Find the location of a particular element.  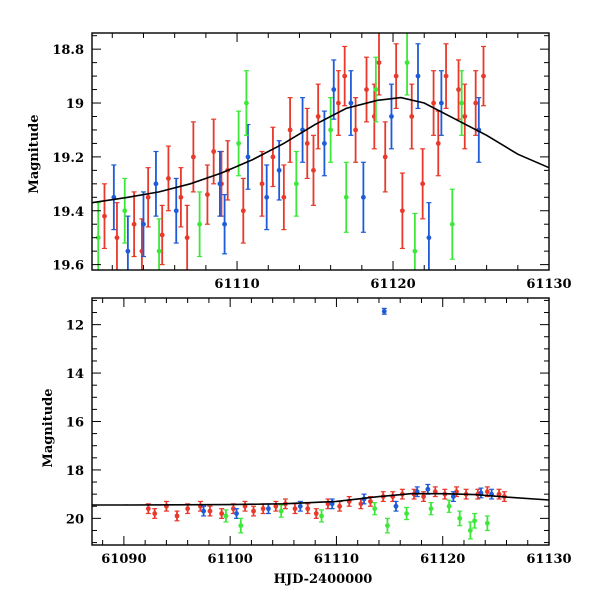

top-y-tick-label: 19.4 is located at coordinates (68, 212).